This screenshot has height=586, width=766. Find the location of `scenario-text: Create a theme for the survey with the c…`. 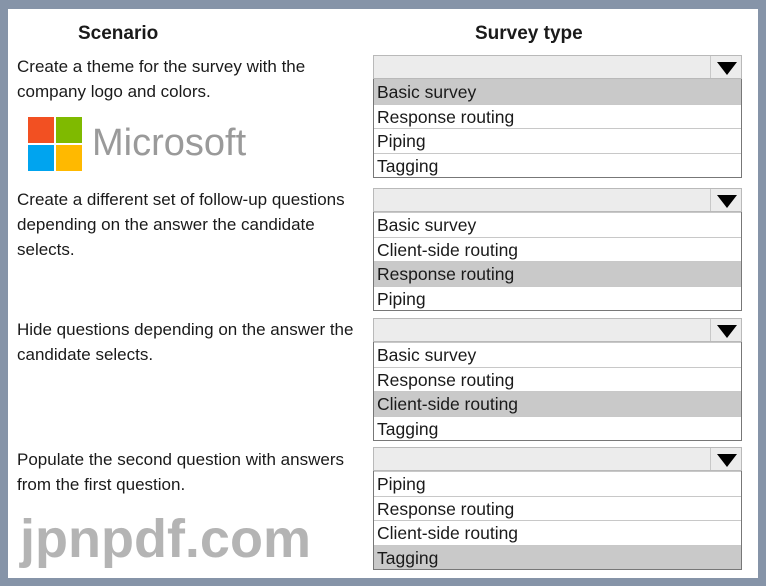

scenario-text: Create a theme for the survey with the c… is located at coordinates (161, 79).